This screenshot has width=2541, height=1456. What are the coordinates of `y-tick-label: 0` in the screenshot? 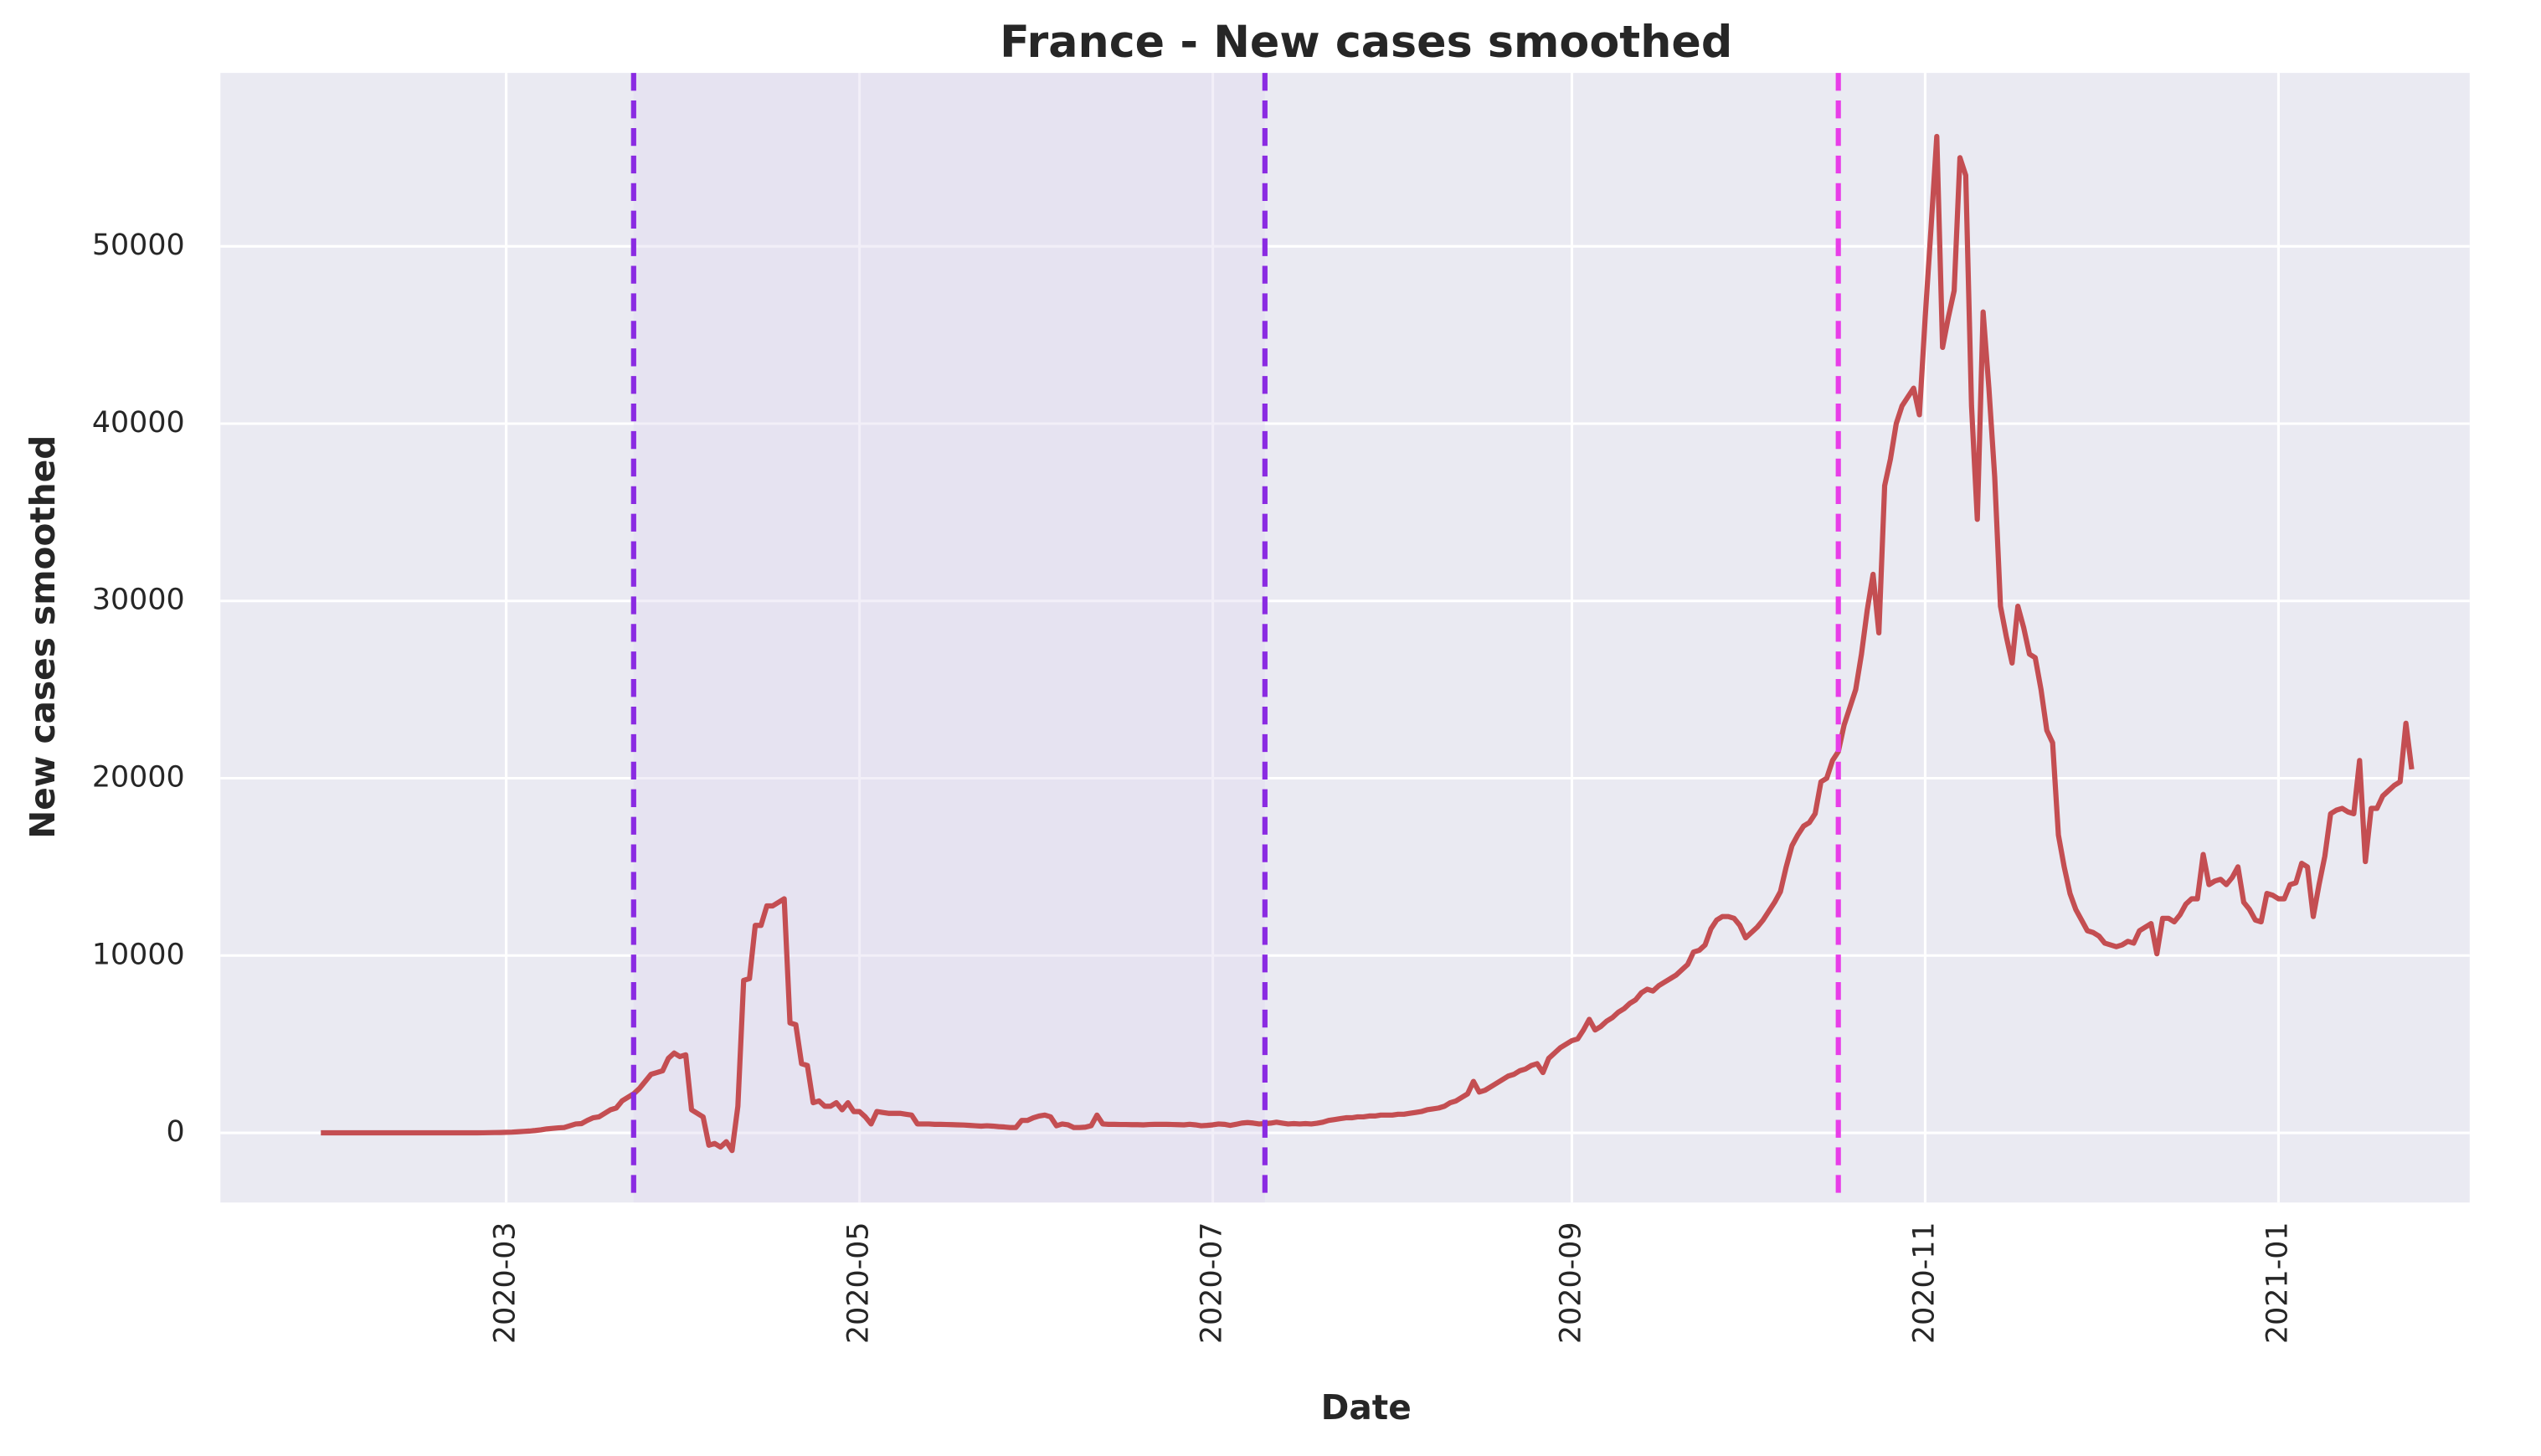 It's located at (175, 1132).